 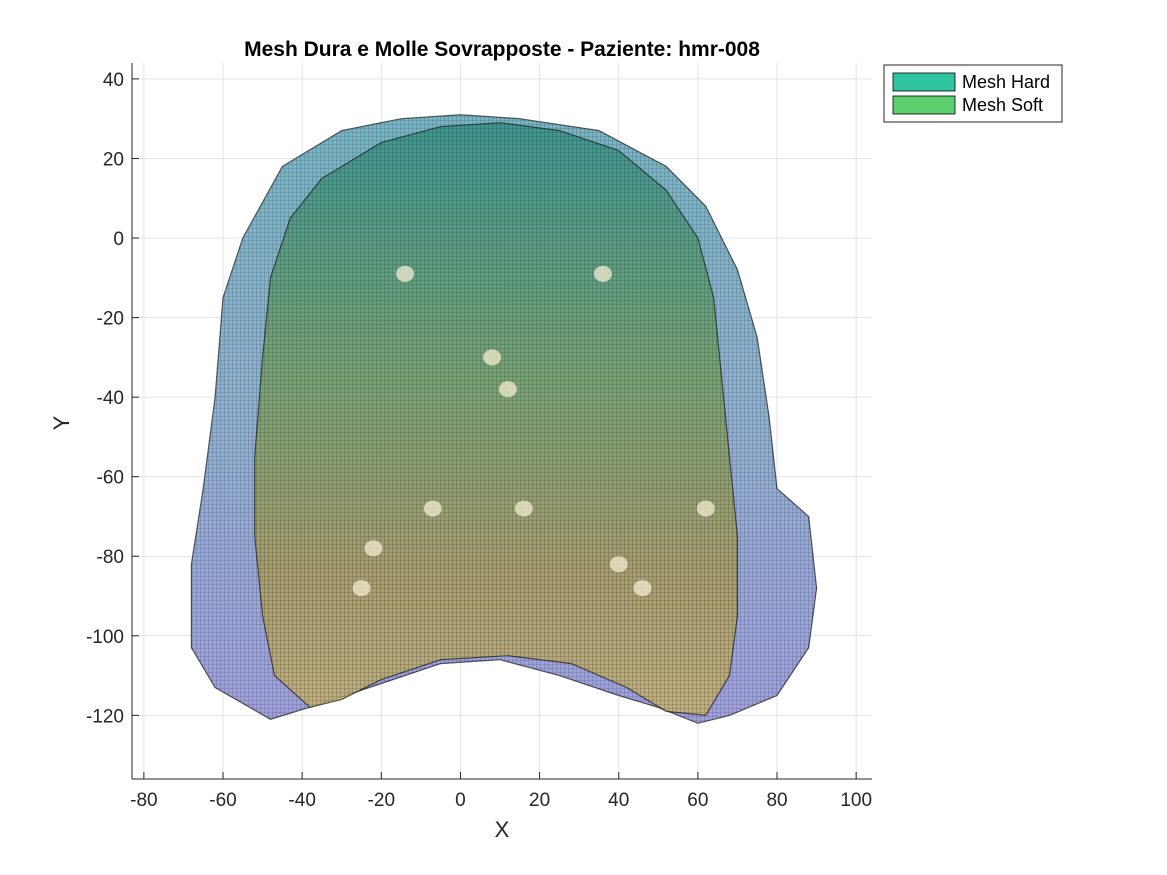 What do you see at coordinates (502, 829) in the screenshot?
I see `x-axis-label: X` at bounding box center [502, 829].